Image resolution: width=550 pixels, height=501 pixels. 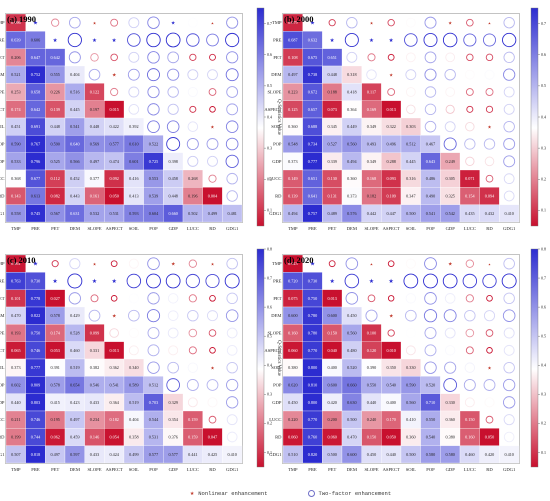 I want to click on cell-value: 0.578, so click(x=54, y=385).